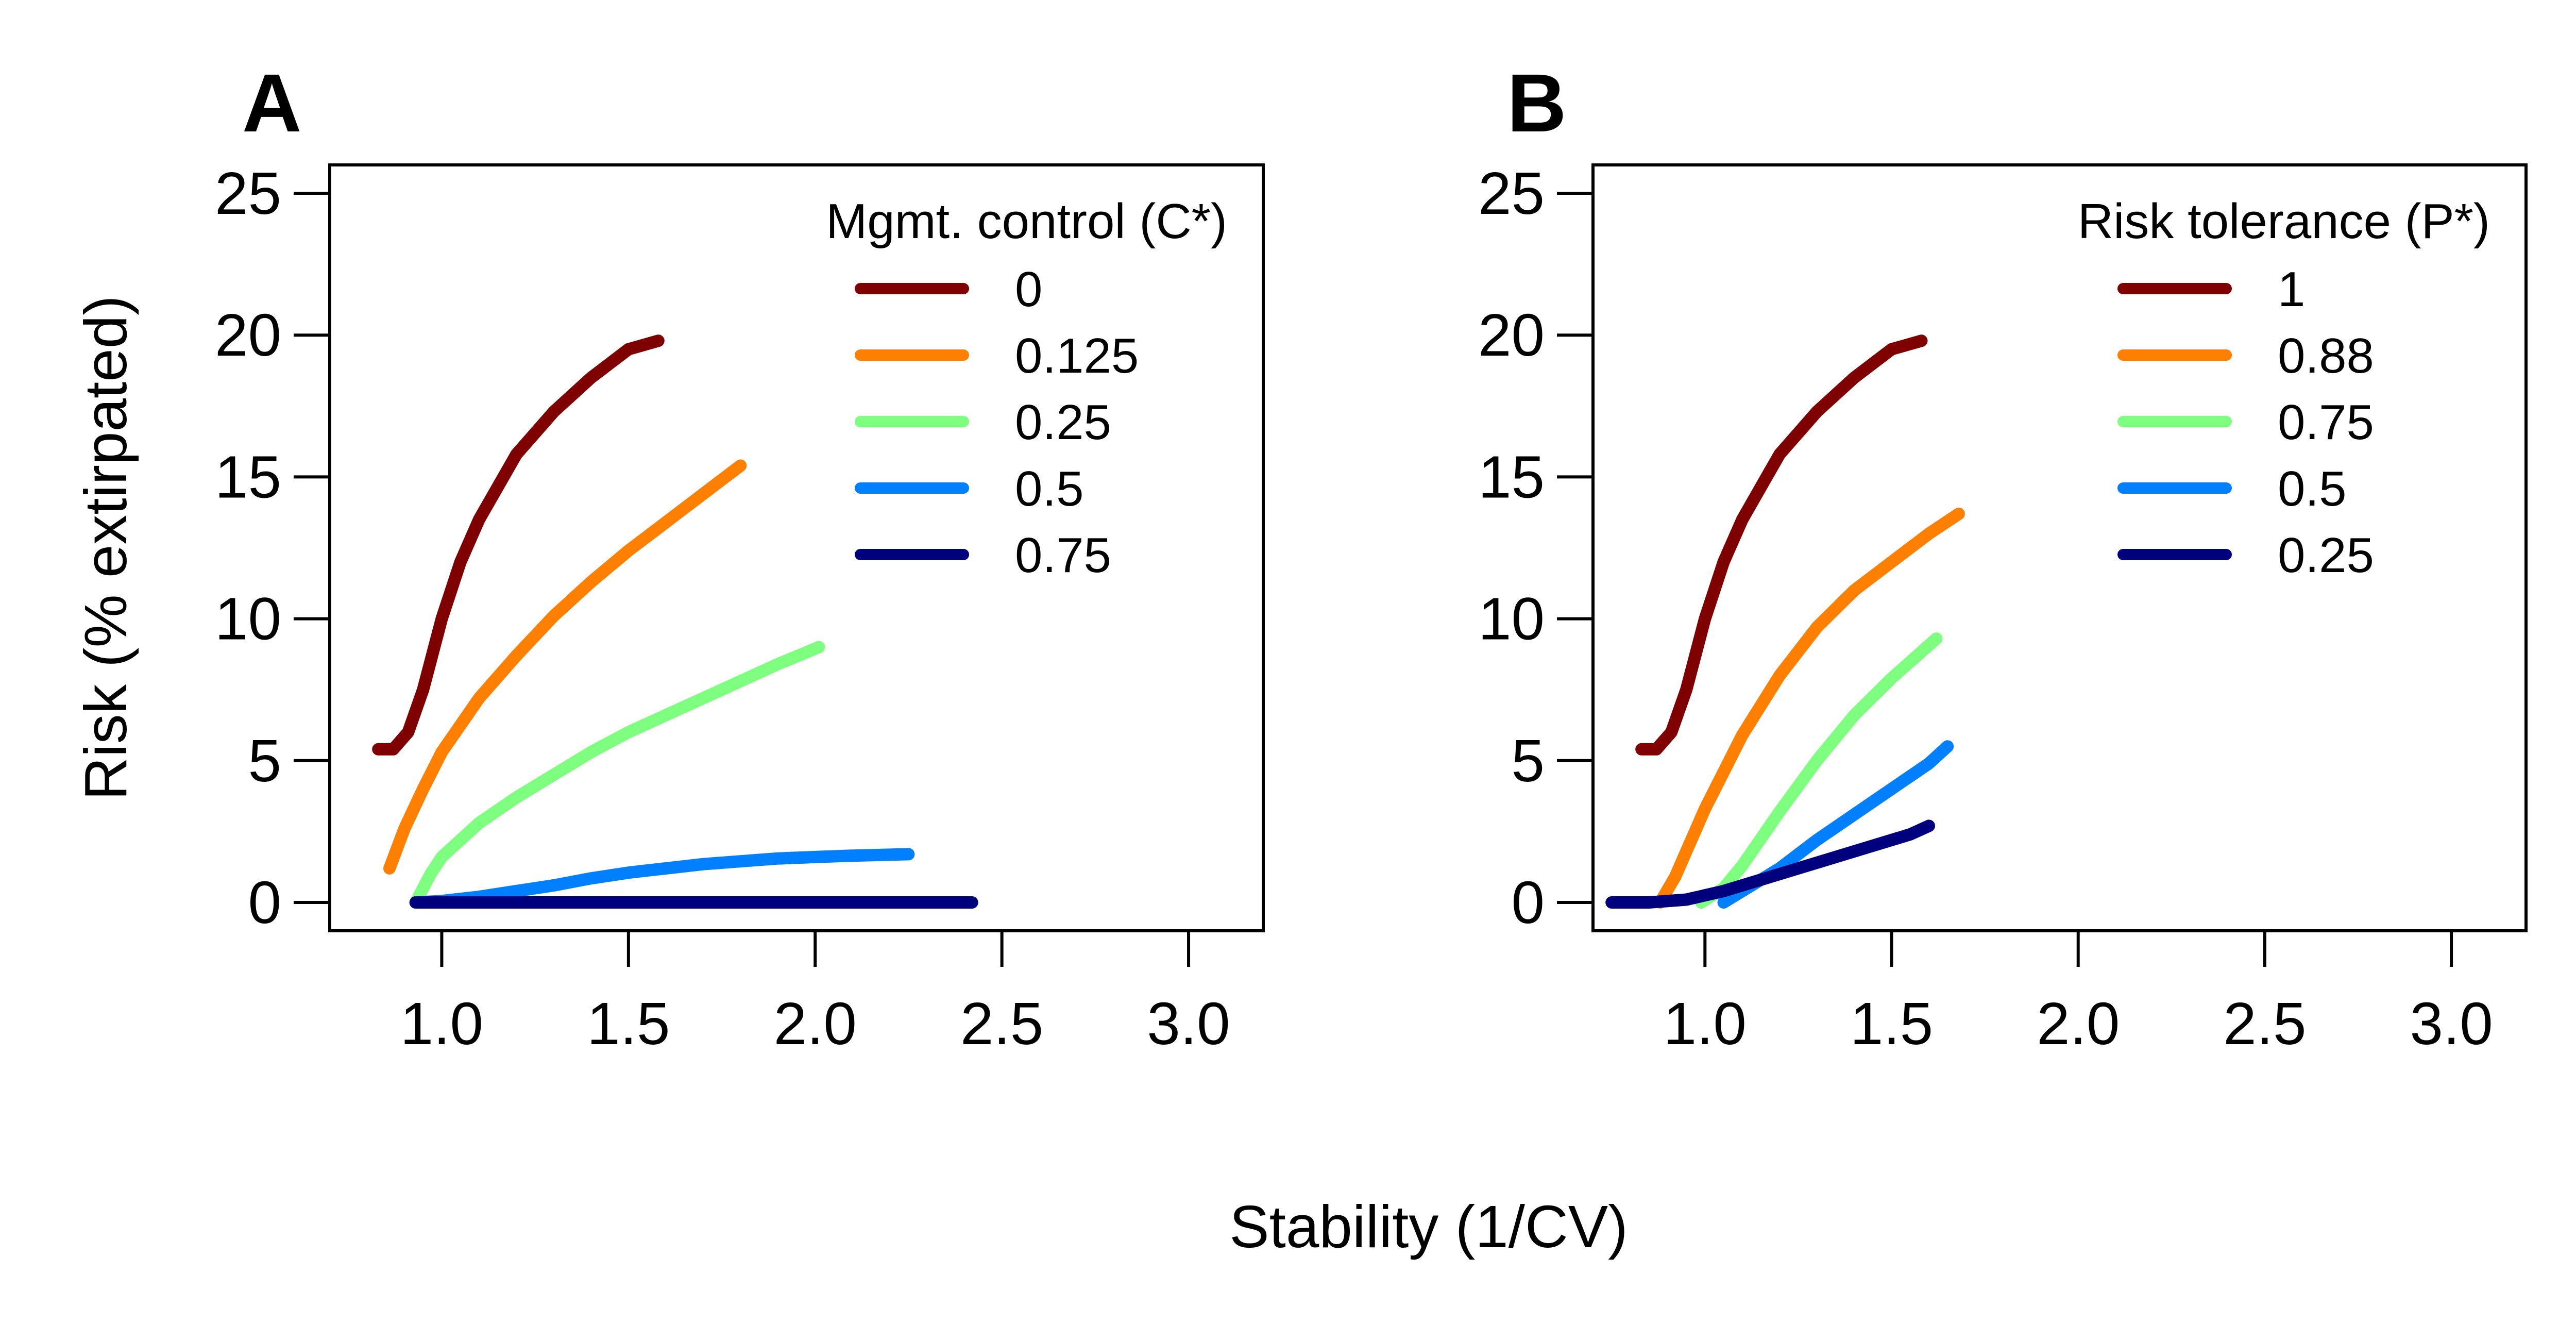 The image size is (2576, 1340). I want to click on legend-label: 0.88, so click(2326, 355).